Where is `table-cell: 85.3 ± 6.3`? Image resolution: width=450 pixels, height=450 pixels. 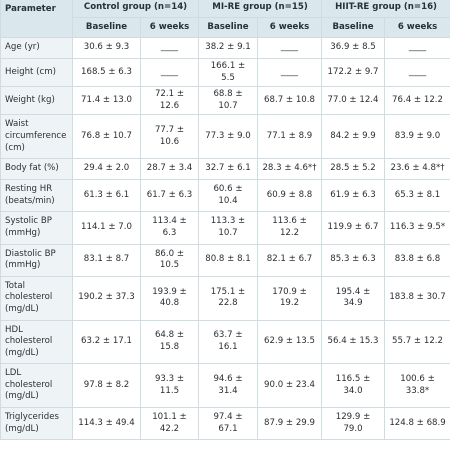
table-cell: 85.3 ± 6.3 is located at coordinates (353, 260).